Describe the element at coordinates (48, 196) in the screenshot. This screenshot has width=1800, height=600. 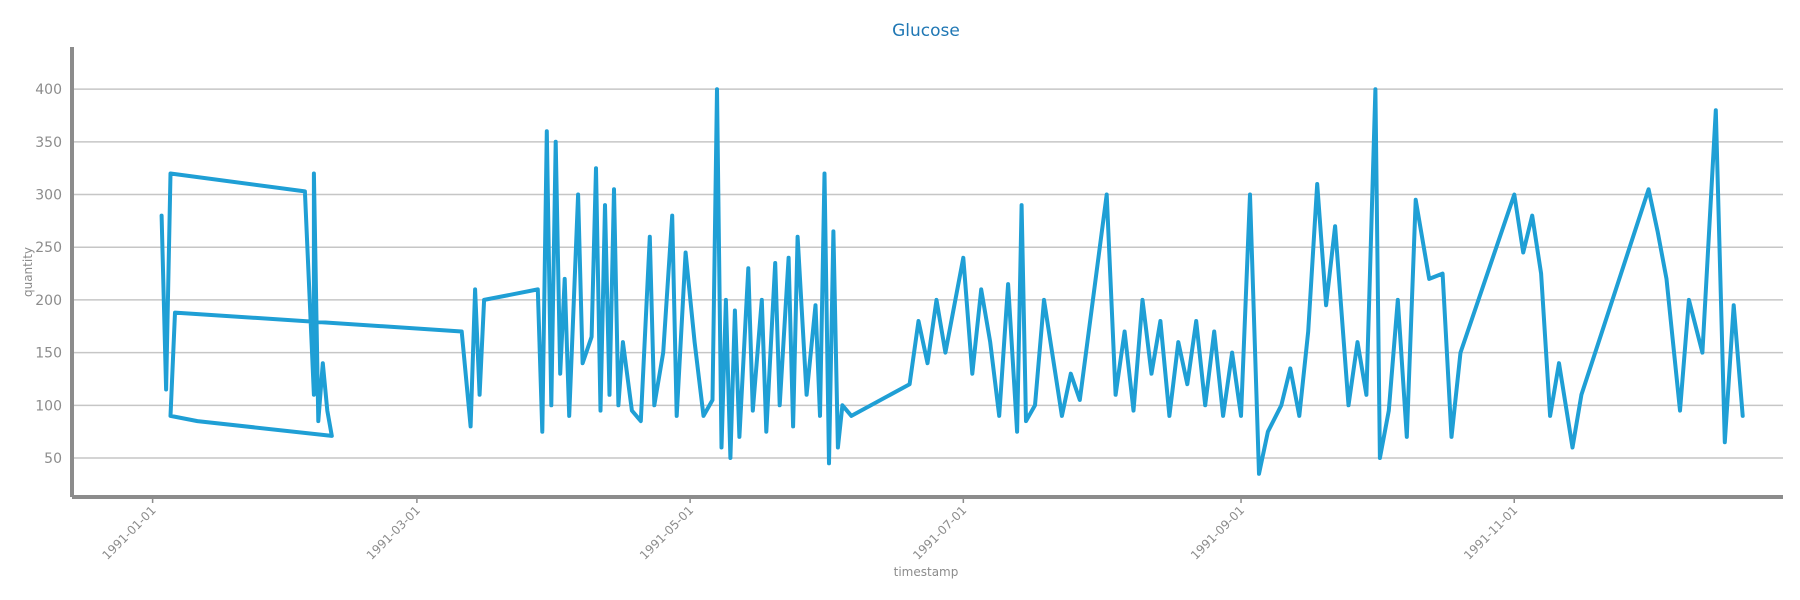
I see `y-tick-label: 300` at that location.